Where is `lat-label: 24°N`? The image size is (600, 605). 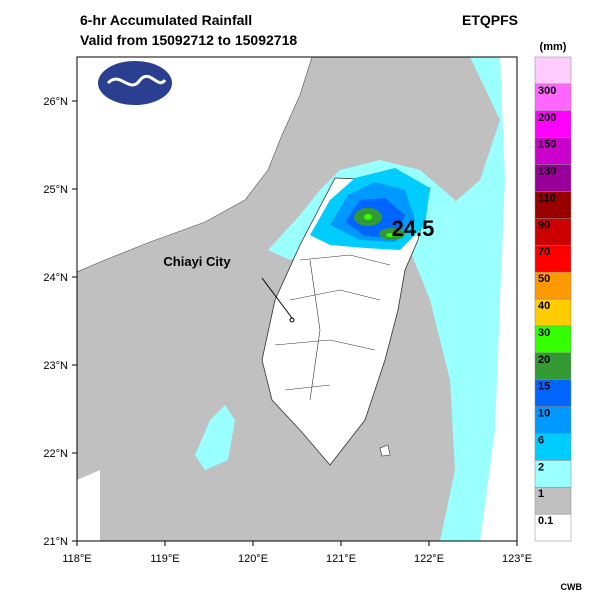
lat-label: 24°N is located at coordinates (55, 278).